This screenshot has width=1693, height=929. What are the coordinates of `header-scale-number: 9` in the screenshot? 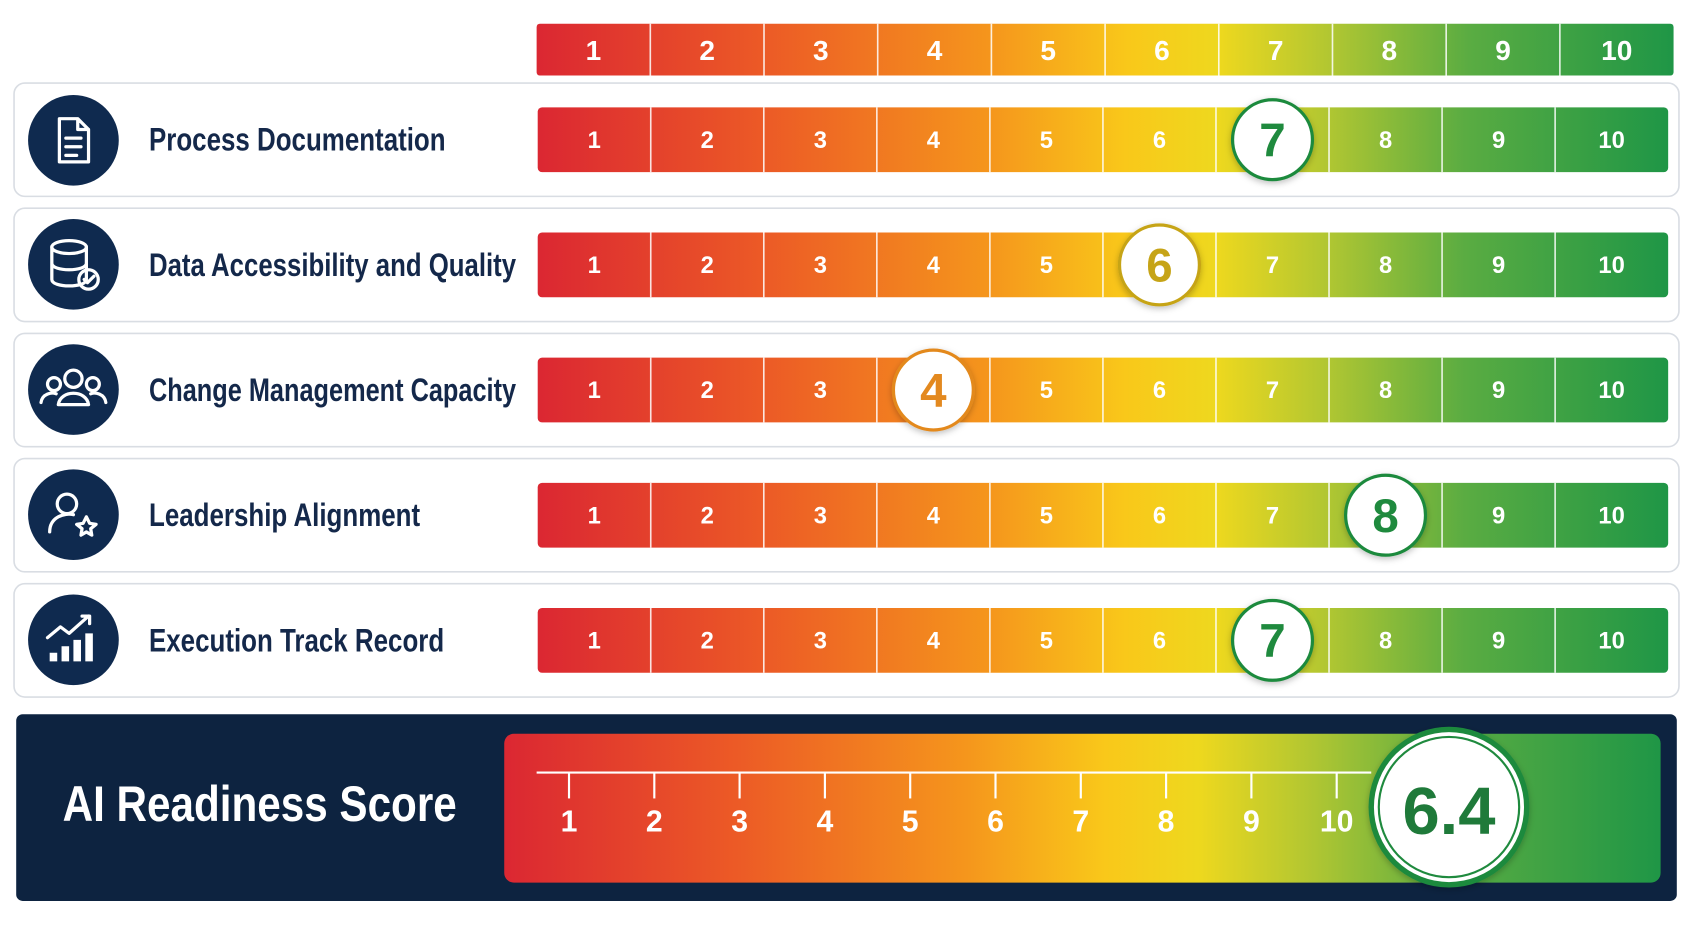 It's located at (1503, 50).